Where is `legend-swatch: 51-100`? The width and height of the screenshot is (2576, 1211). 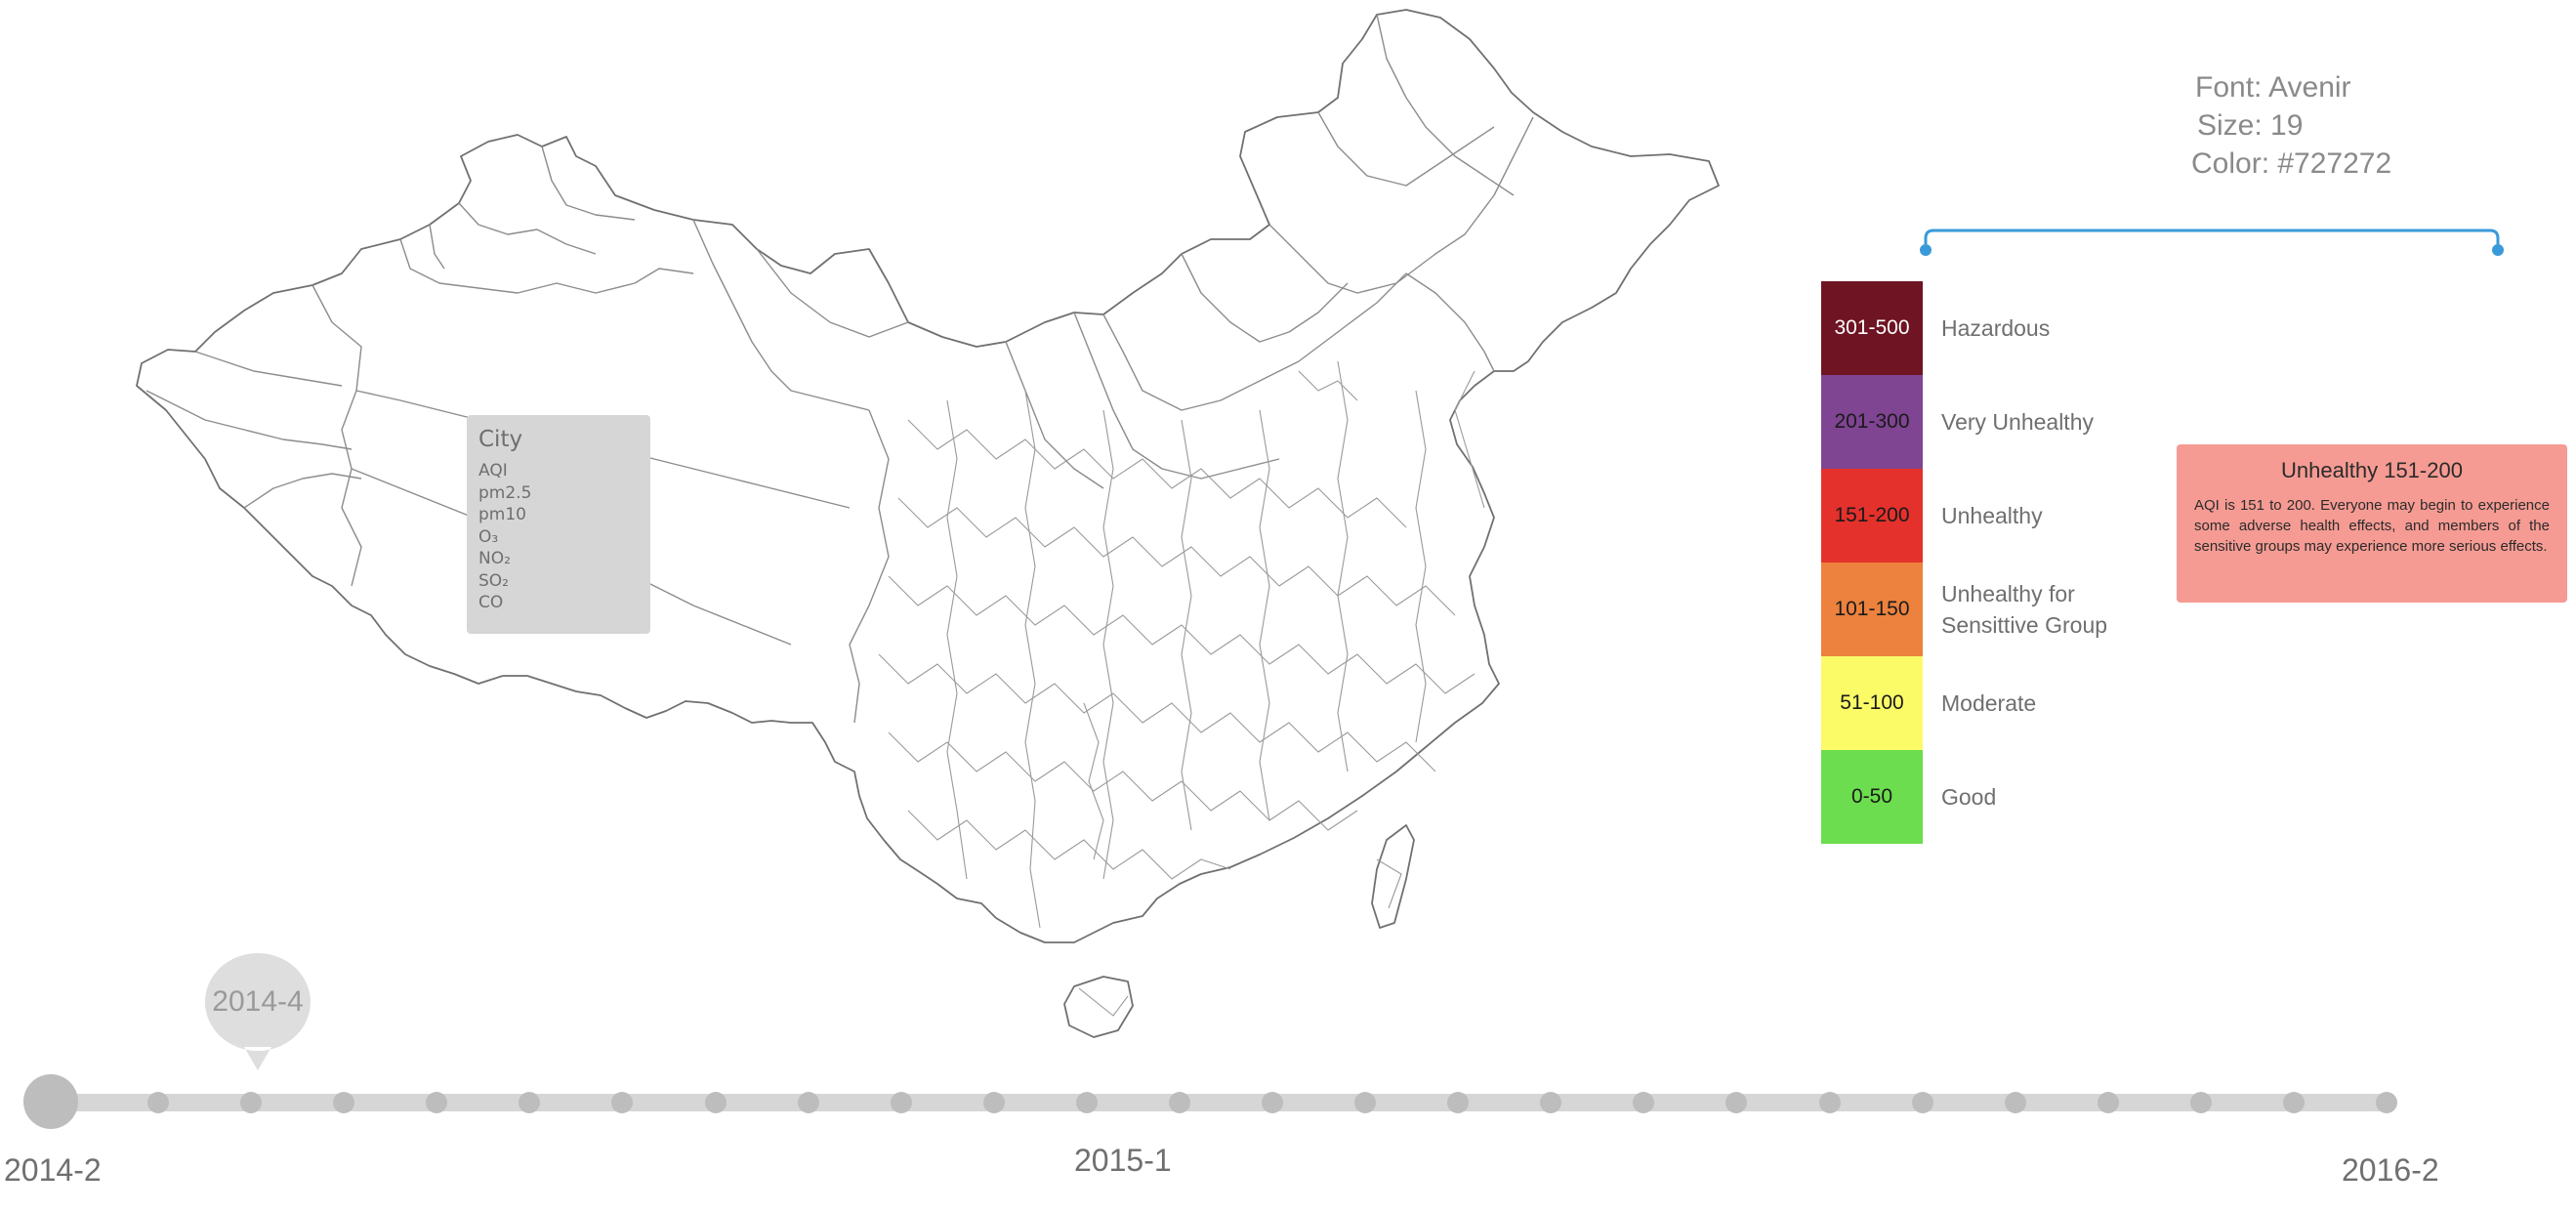 legend-swatch: 51-100 is located at coordinates (1872, 703).